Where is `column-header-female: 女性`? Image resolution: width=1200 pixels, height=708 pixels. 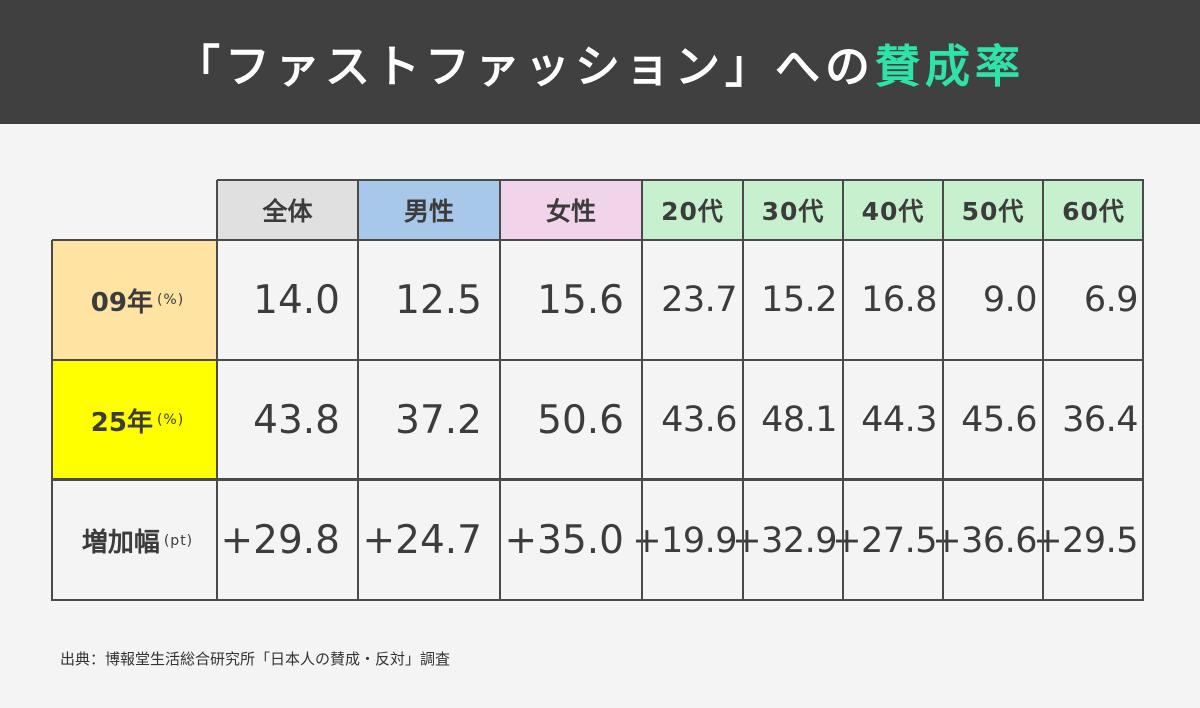 column-header-female: 女性 is located at coordinates (571, 210).